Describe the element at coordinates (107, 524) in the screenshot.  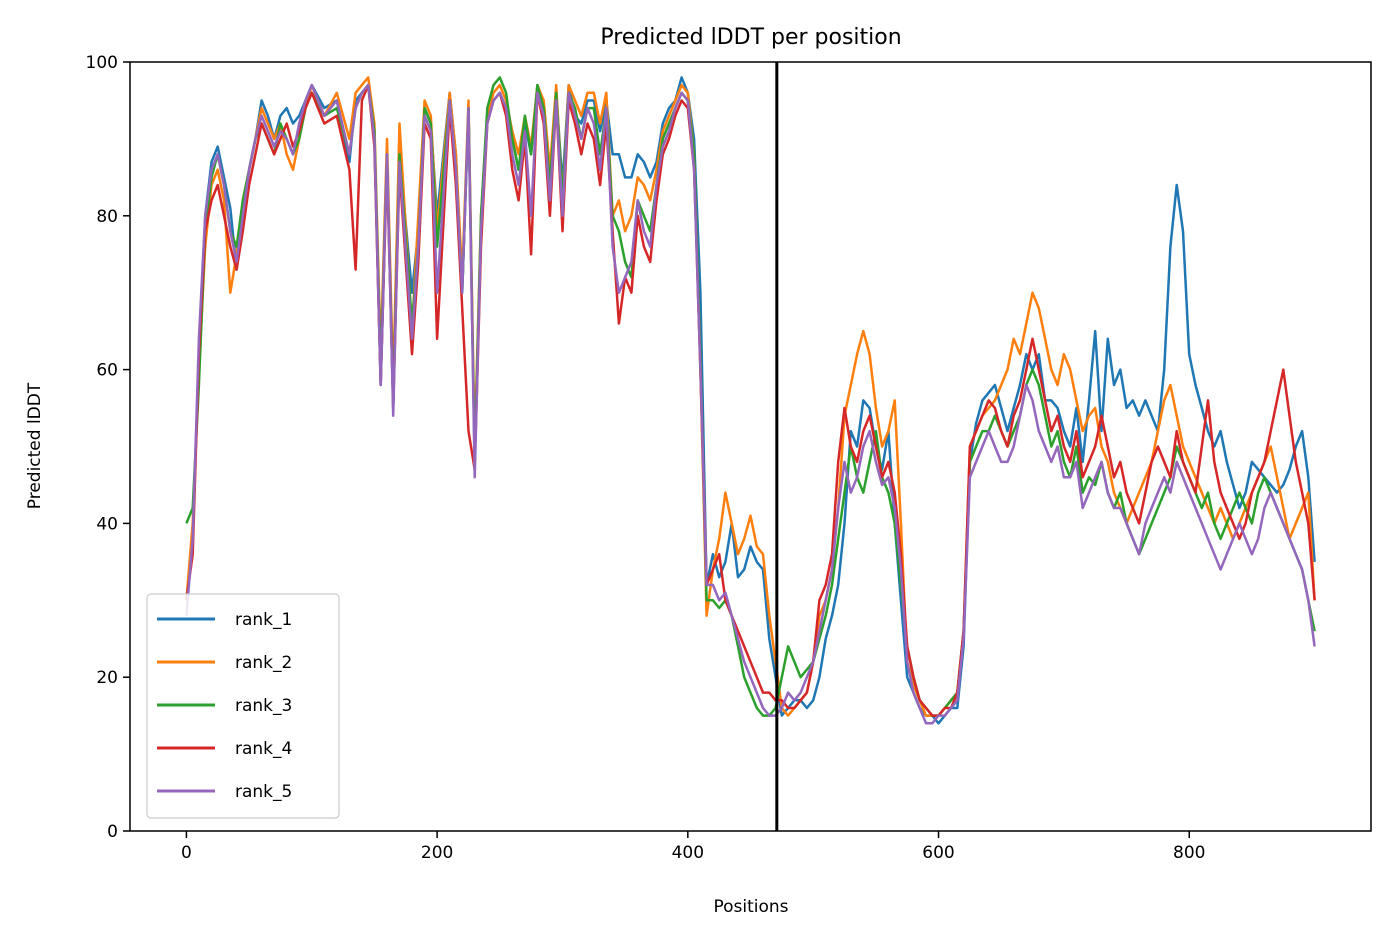
I see `y-tick-label: 40` at that location.